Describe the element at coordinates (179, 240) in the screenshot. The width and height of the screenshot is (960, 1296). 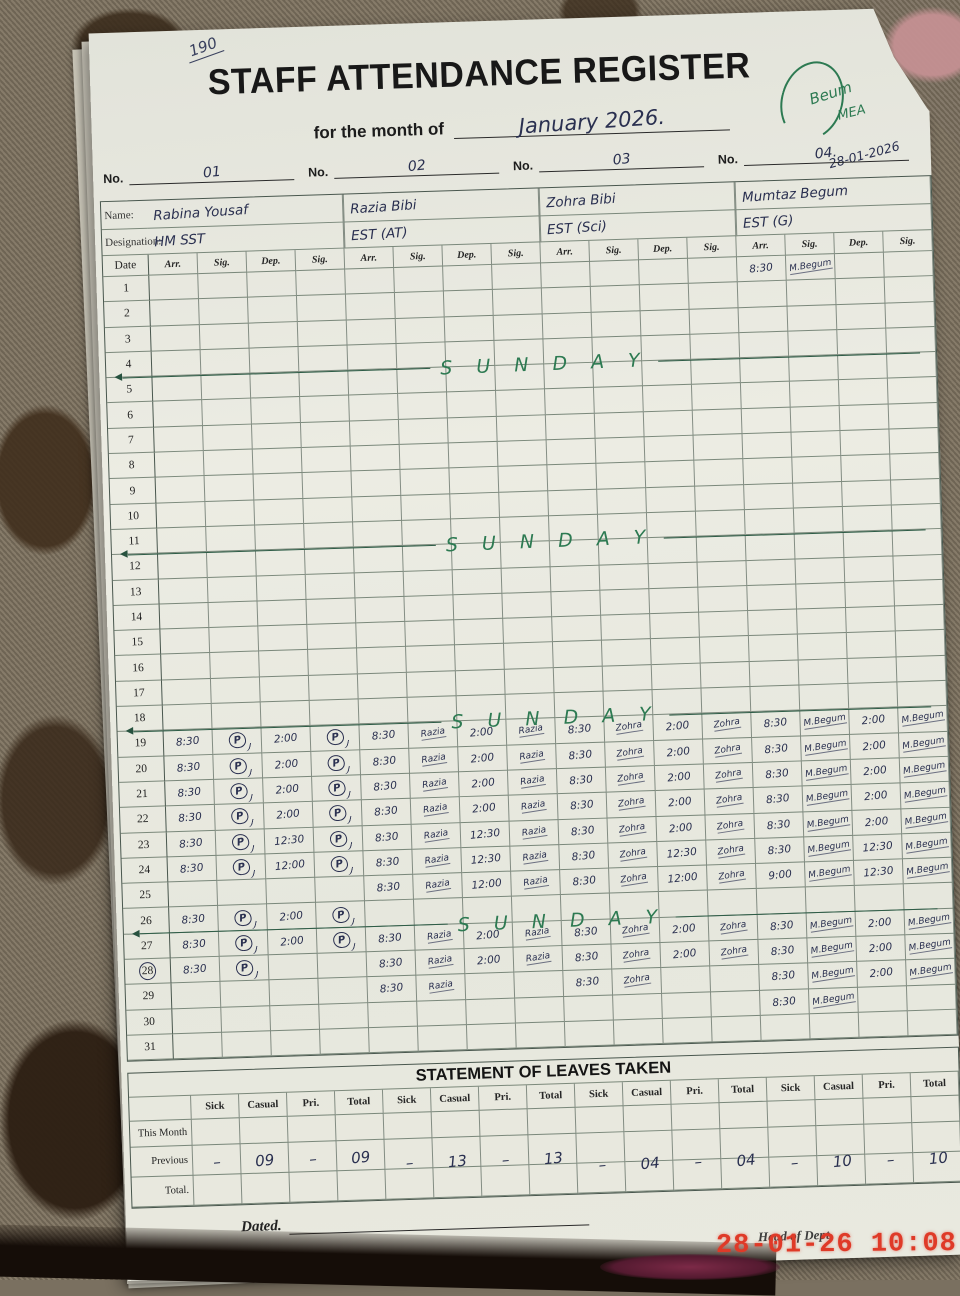
I see `handwritten-designation: HM SST` at that location.